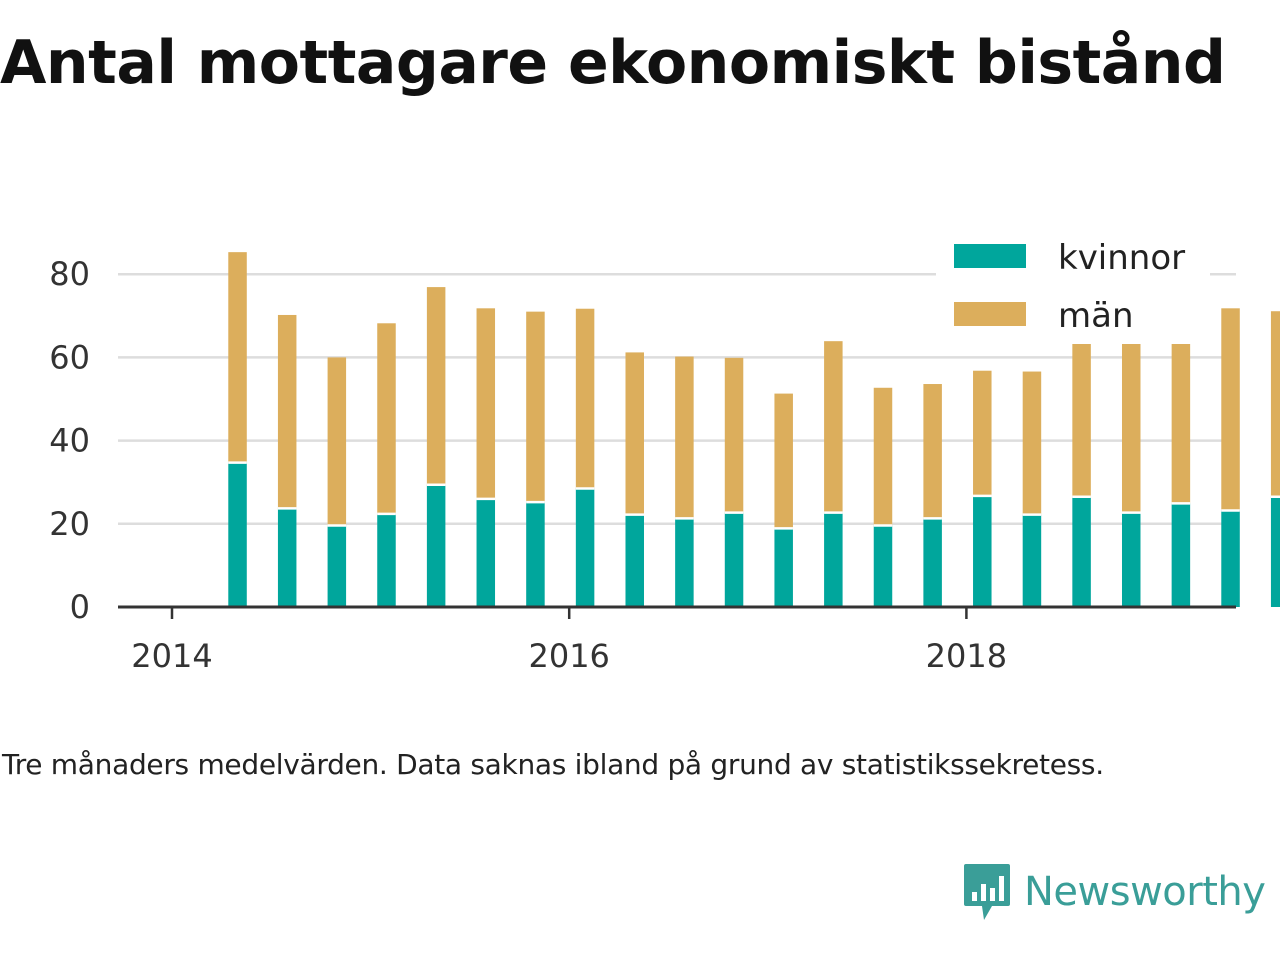 The width and height of the screenshot is (1280, 960). Describe the element at coordinates (990, 256) in the screenshot. I see `legend-swatch-kvinnor` at that location.